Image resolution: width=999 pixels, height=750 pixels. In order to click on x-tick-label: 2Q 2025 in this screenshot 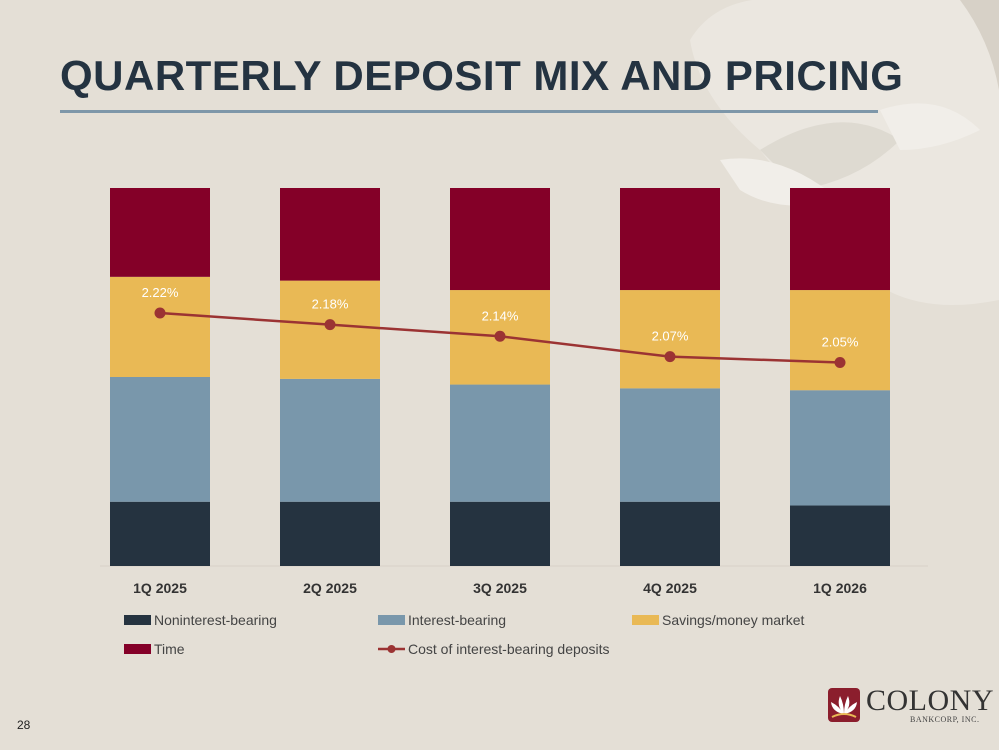, I will do `click(330, 588)`.